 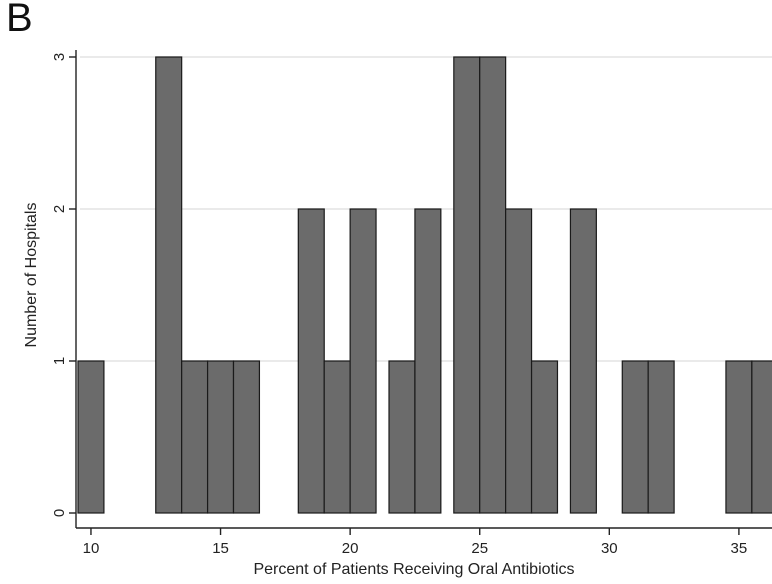 I want to click on x-tick-label-35: 35, so click(x=739, y=548).